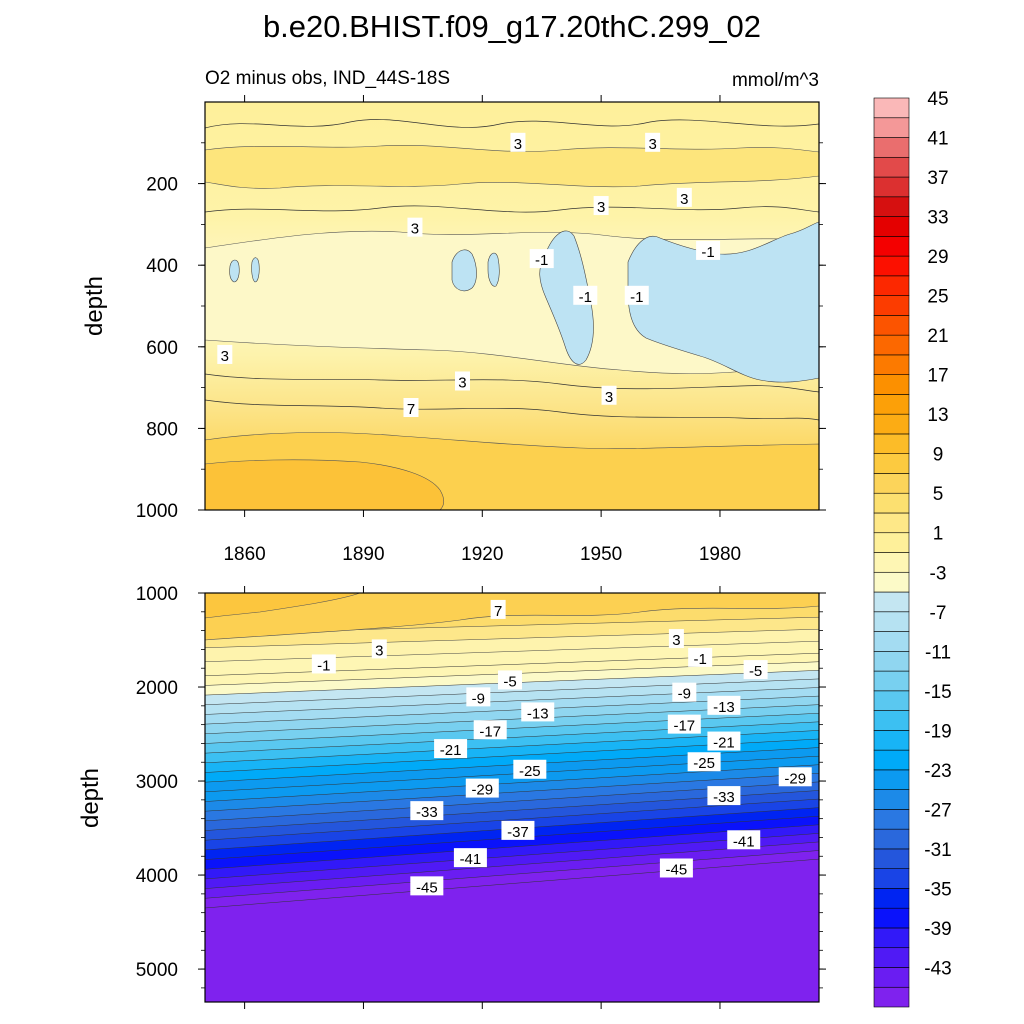  What do you see at coordinates (937, 929) in the screenshot?
I see `colorbar-label: -39` at bounding box center [937, 929].